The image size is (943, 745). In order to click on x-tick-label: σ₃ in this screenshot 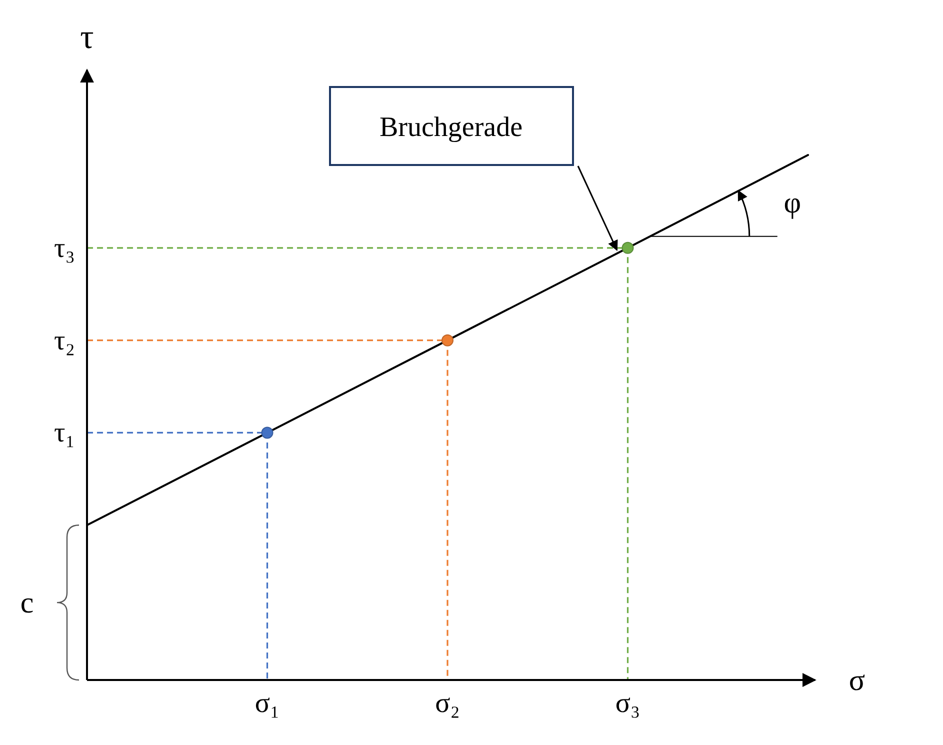, I will do `click(627, 703)`.